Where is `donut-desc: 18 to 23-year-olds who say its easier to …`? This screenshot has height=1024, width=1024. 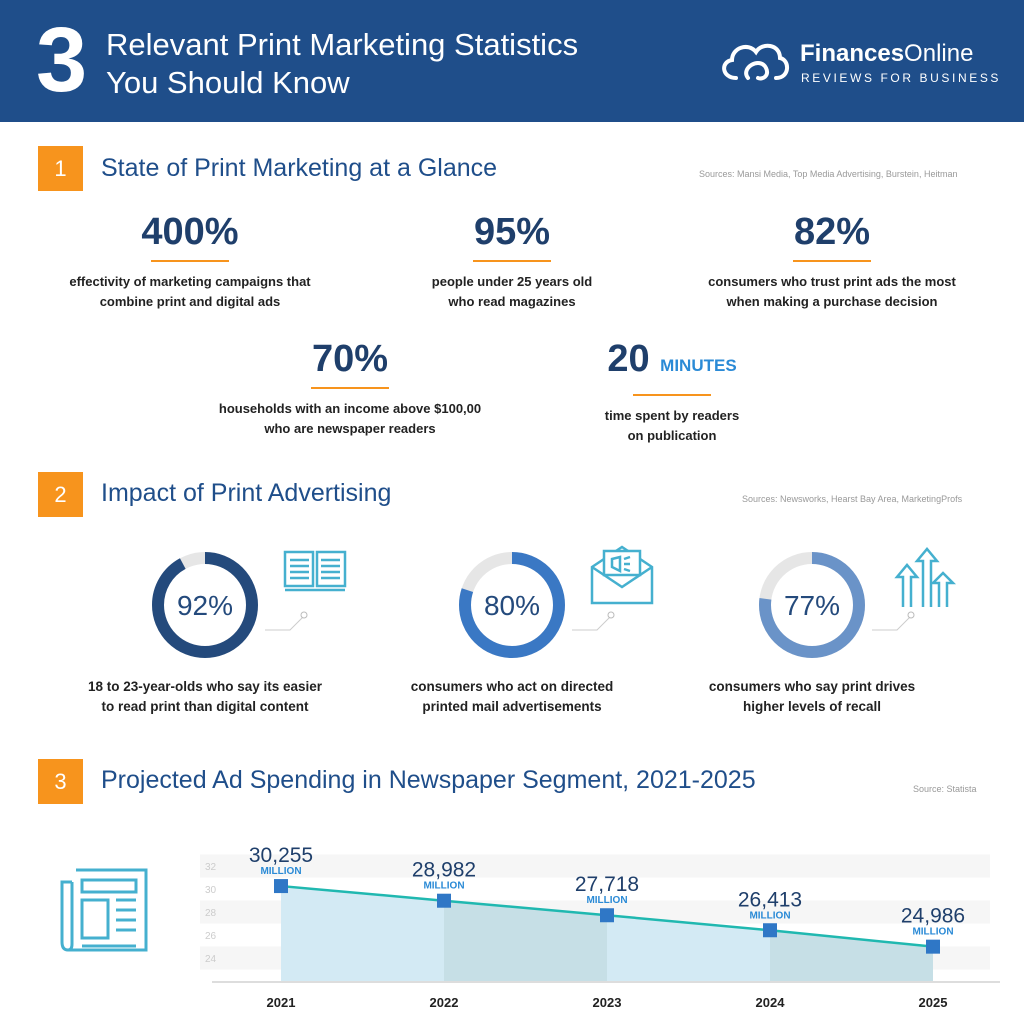 donut-desc: 18 to 23-year-olds who say its easier to … is located at coordinates (205, 697).